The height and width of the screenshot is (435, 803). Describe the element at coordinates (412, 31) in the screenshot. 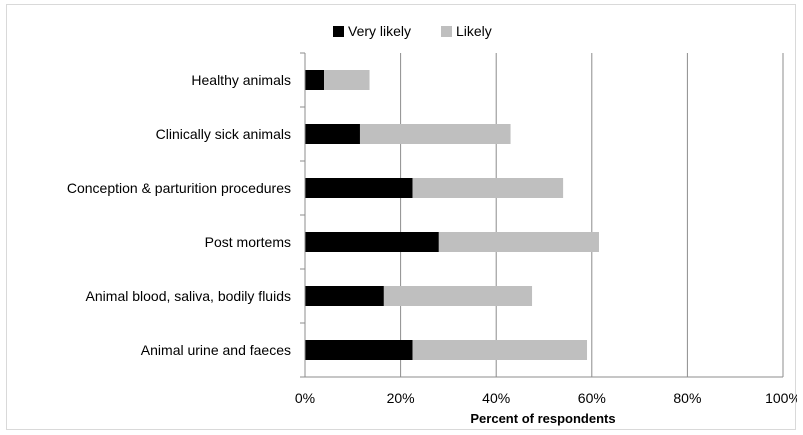

I see `legend: Very likely Likely` at that location.